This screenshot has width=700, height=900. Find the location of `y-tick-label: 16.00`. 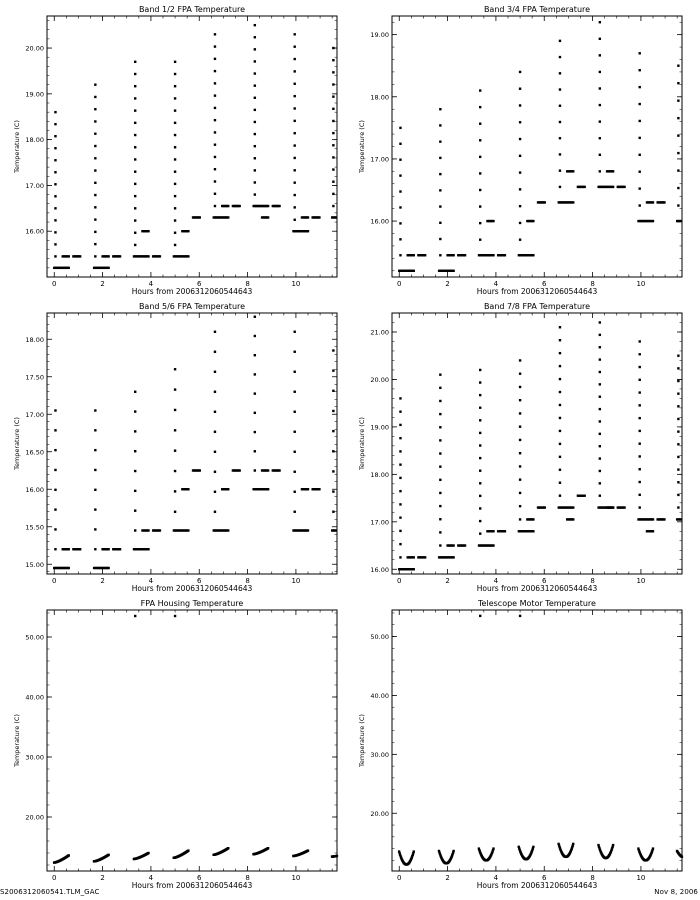

y-tick-label: 16.00 is located at coordinates (34, 490).